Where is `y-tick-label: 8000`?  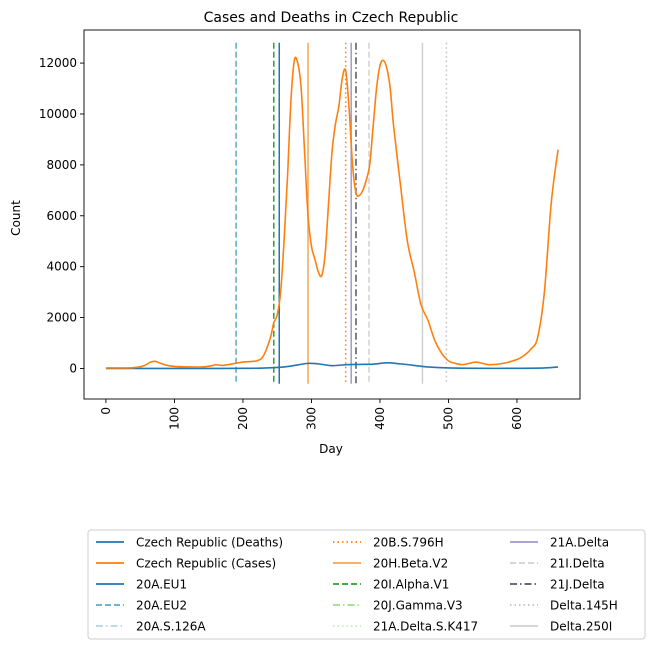 y-tick-label: 8000 is located at coordinates (61, 165).